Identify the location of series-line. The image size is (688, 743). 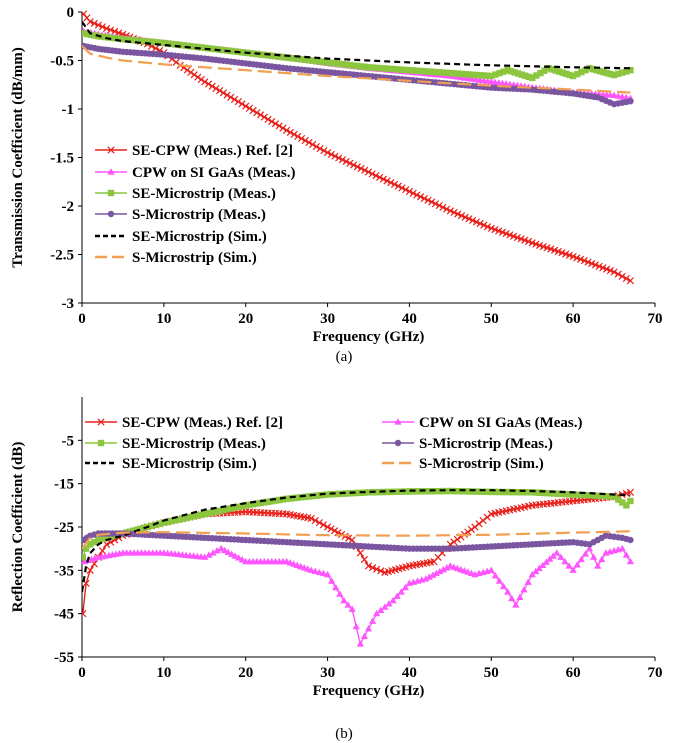
(356, 540).